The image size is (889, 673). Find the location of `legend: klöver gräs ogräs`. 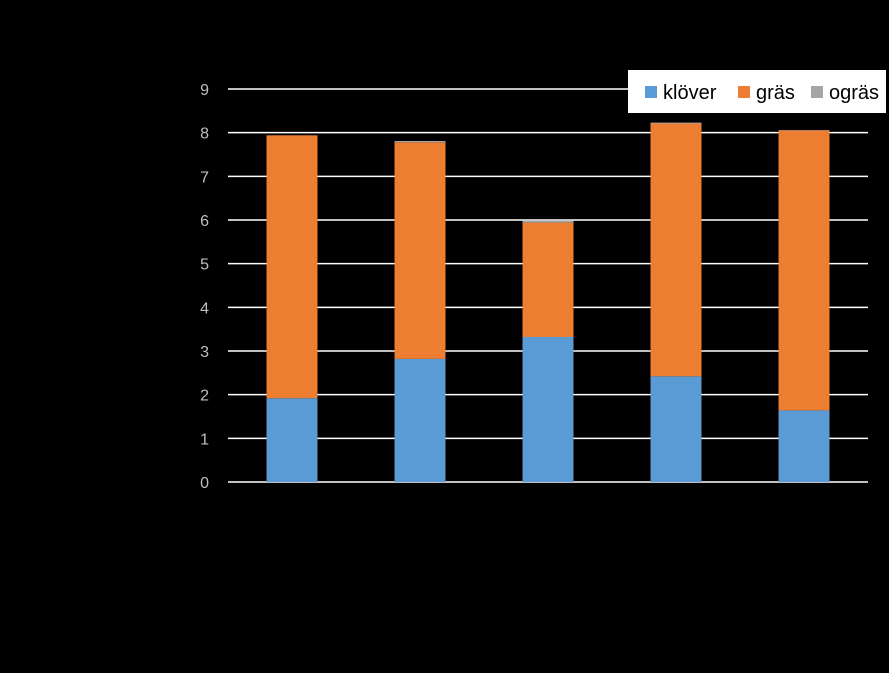

legend: klöver gräs ogräs is located at coordinates (757, 91).